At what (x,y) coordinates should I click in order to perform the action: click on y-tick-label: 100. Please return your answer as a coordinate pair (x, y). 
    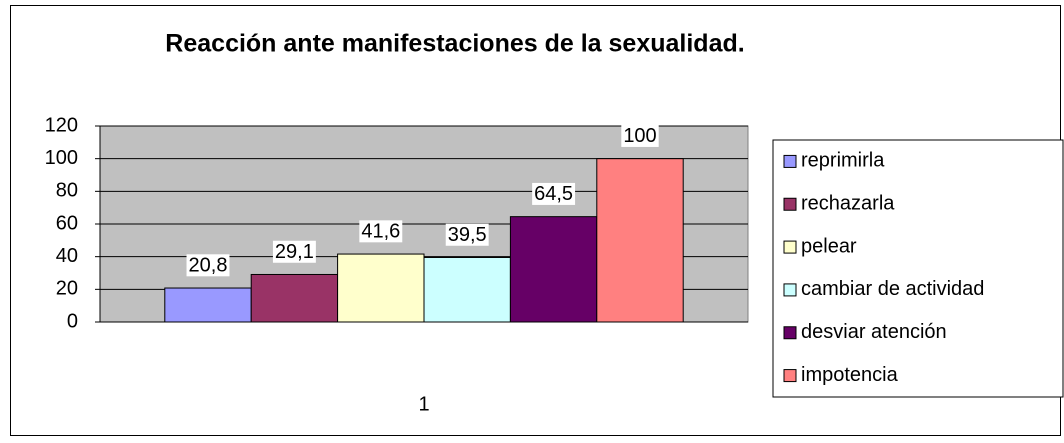
    Looking at the image, I should click on (61, 158).